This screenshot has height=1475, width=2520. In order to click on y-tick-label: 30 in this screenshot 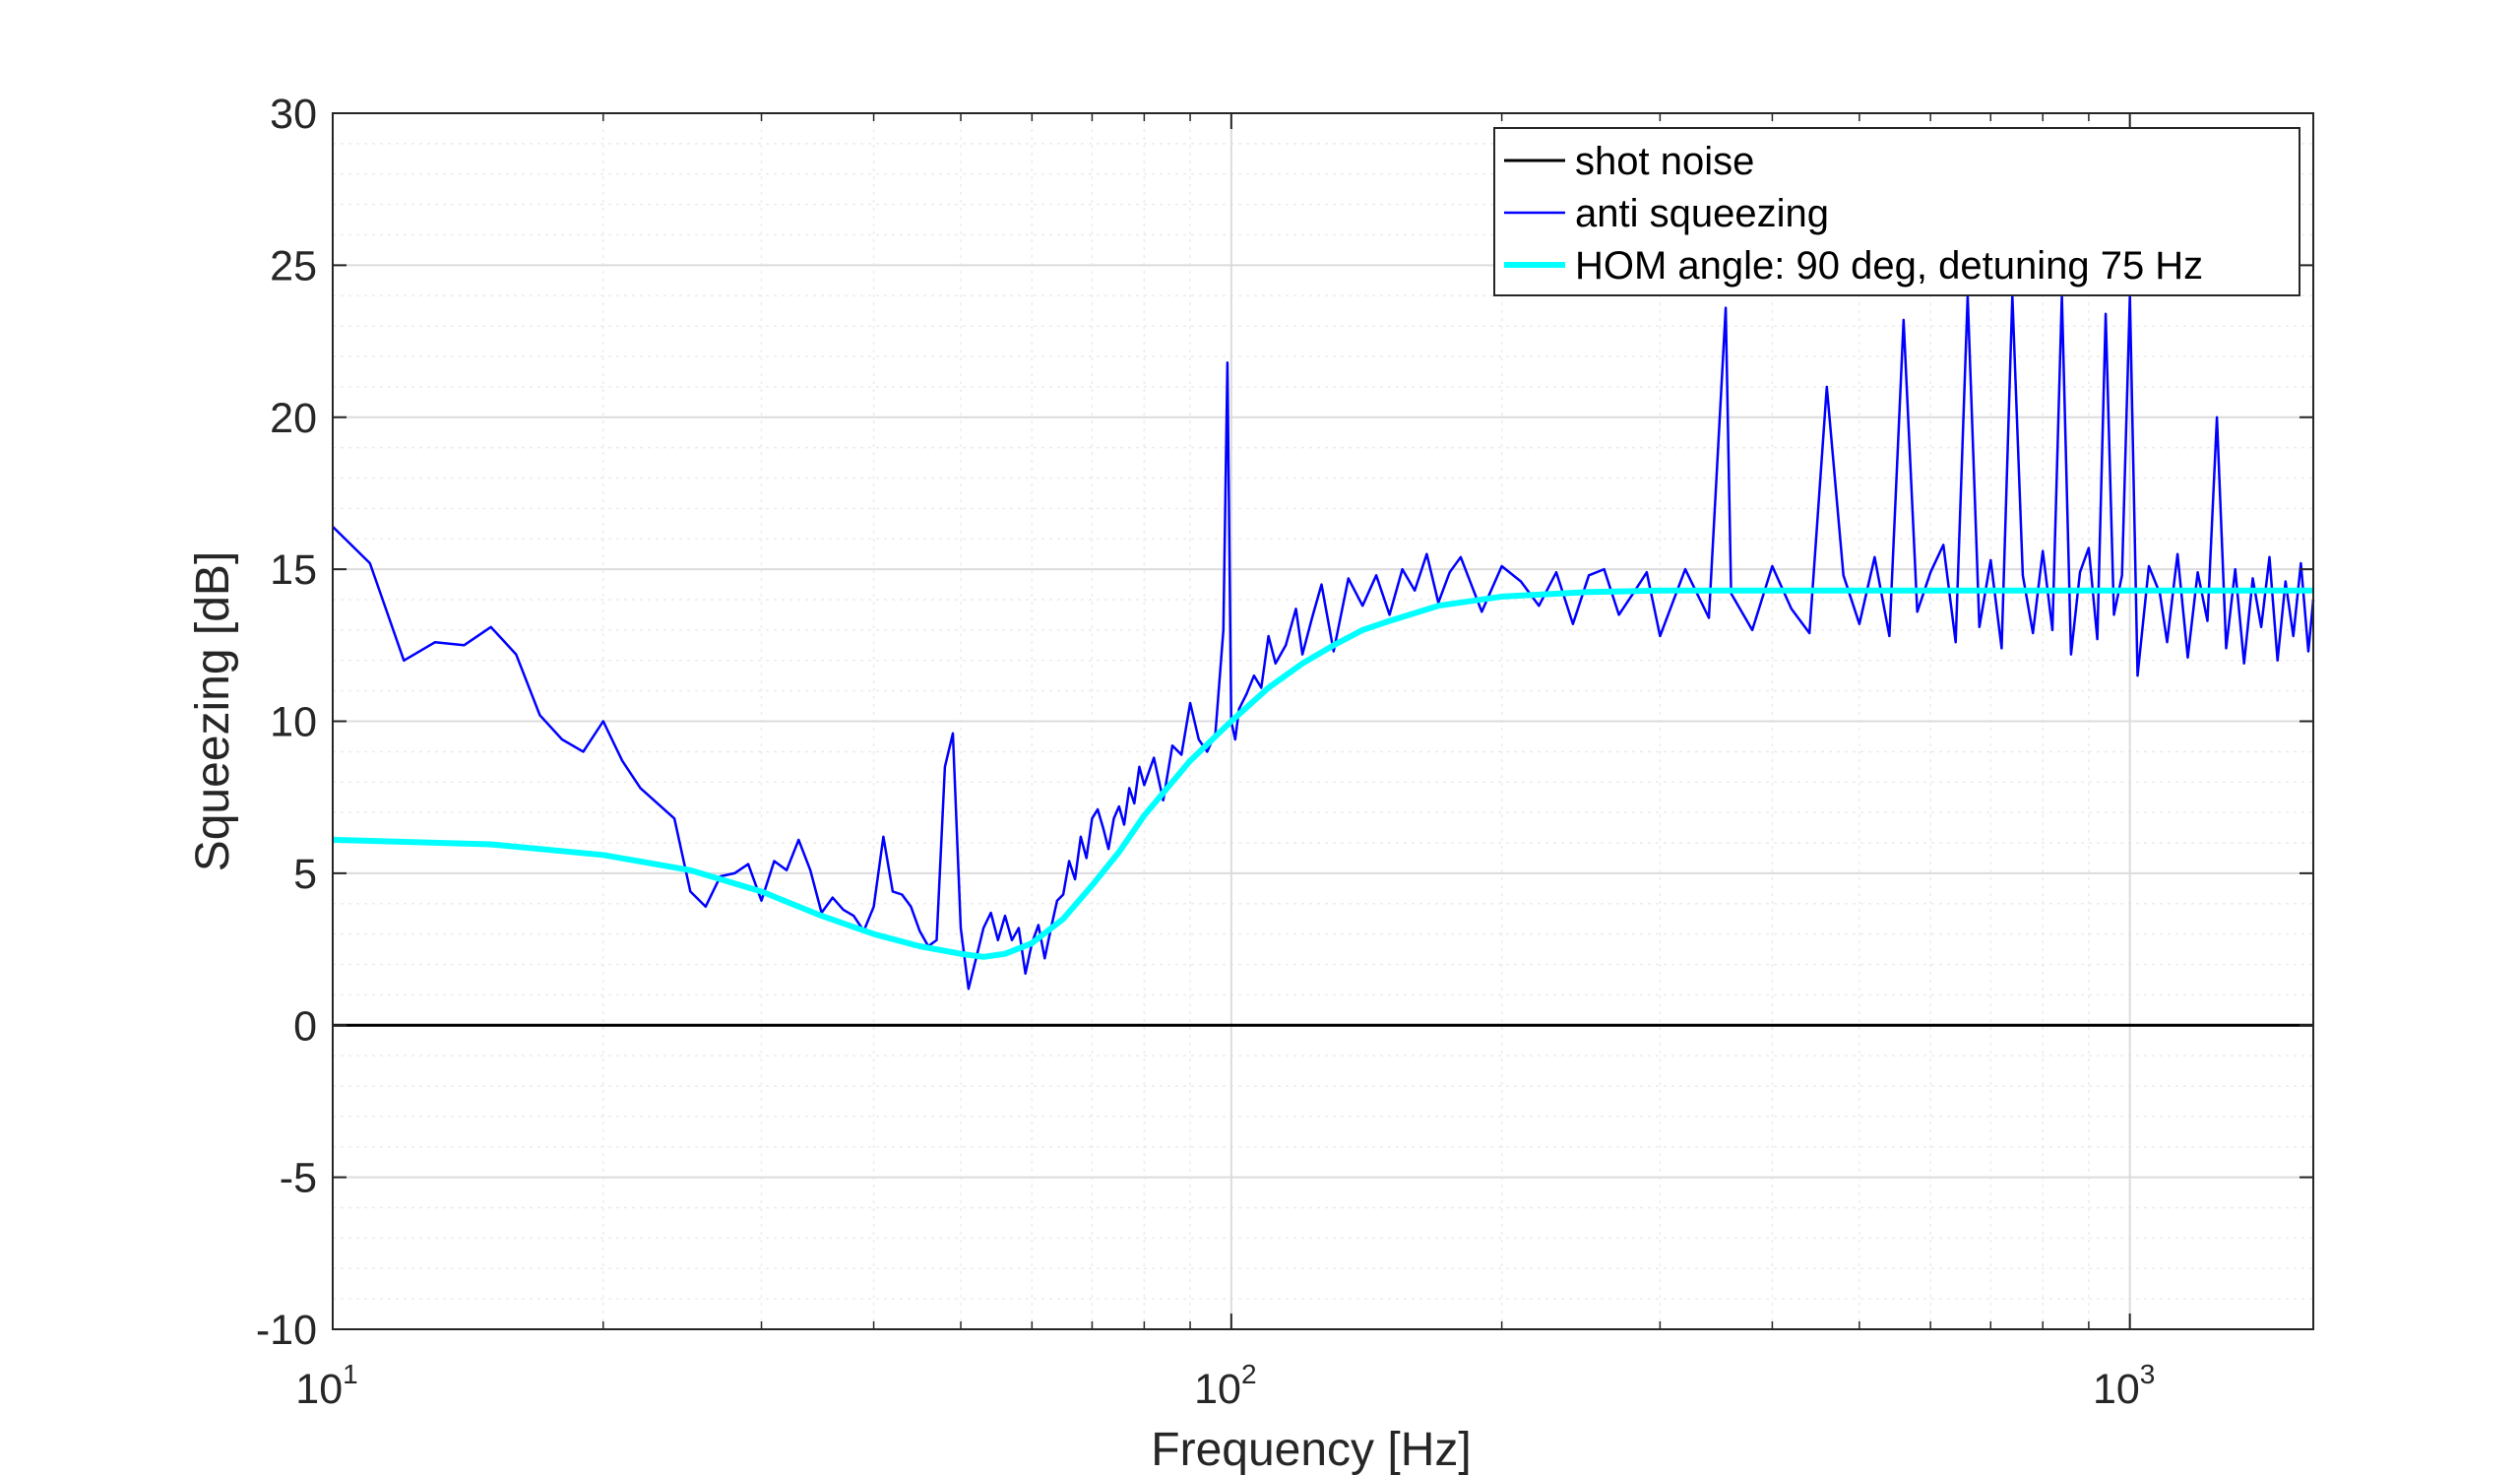, I will do `click(293, 114)`.